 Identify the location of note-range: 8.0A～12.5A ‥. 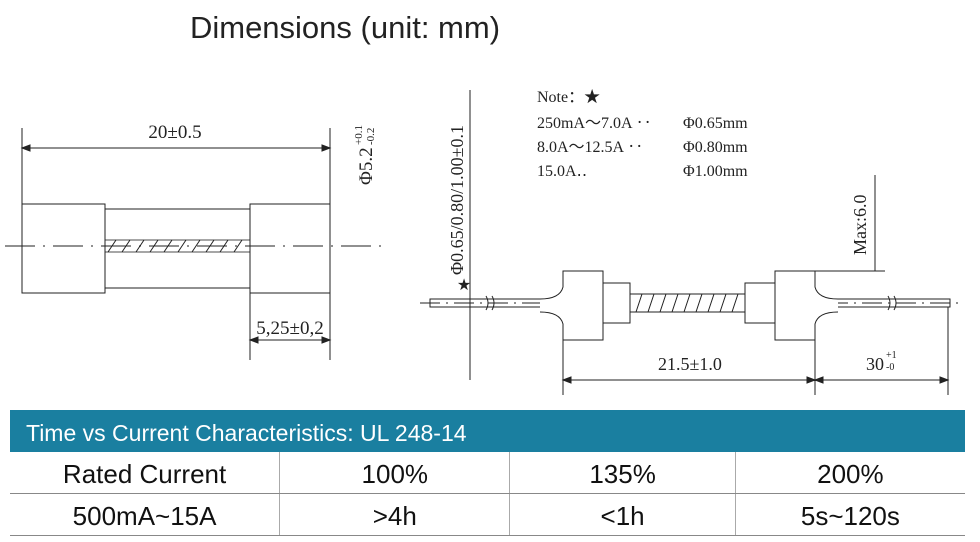
(590, 147).